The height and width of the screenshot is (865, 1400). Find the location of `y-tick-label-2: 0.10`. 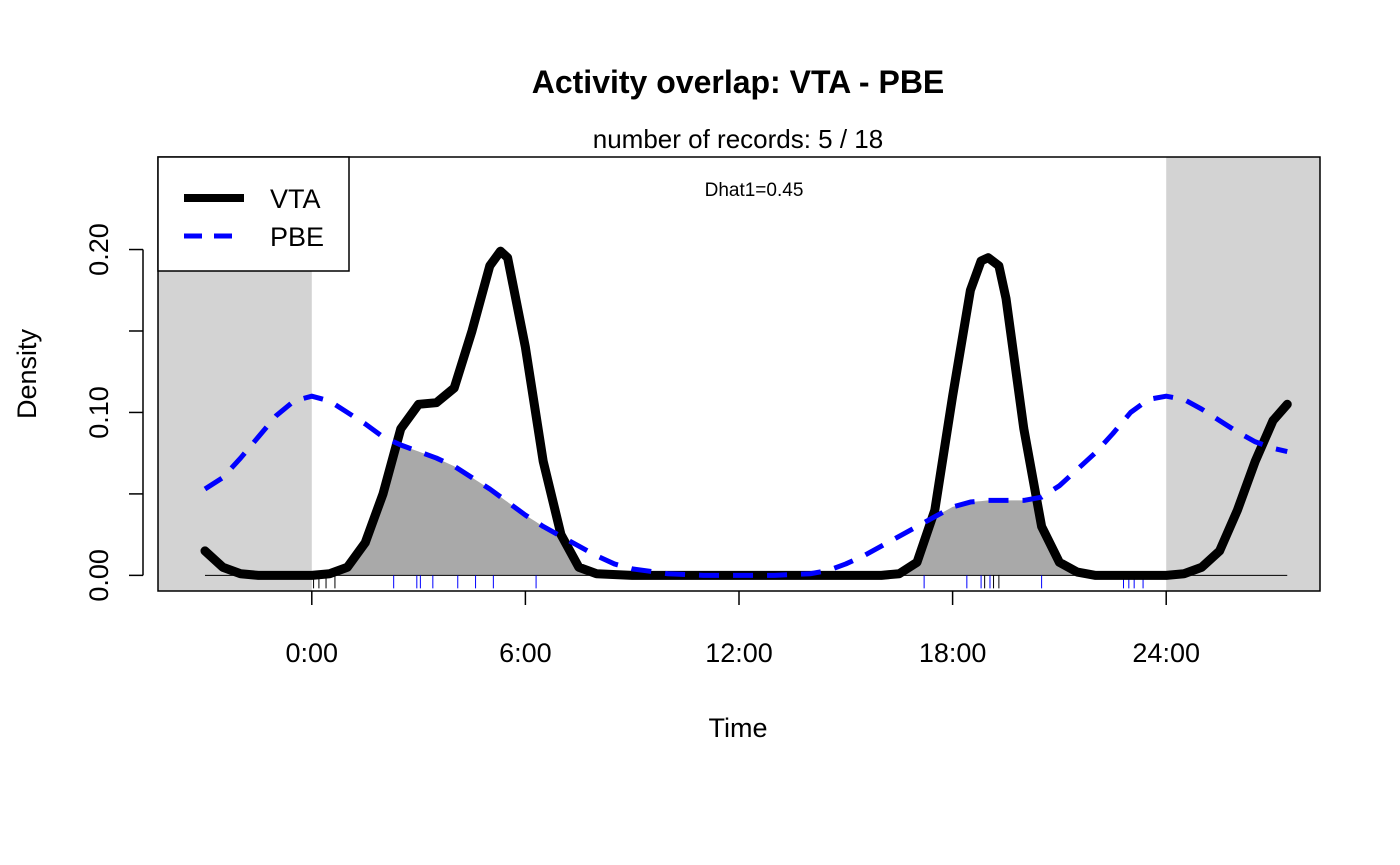

y-tick-label-2: 0.10 is located at coordinates (99, 412).